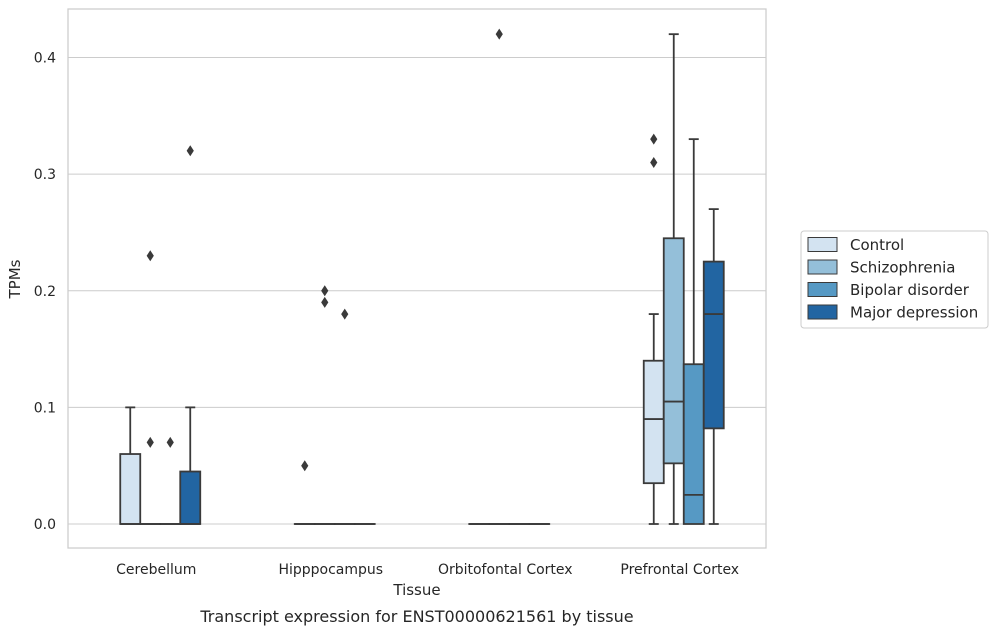  What do you see at coordinates (877, 245) in the screenshot?
I see `legend-label: Control` at bounding box center [877, 245].